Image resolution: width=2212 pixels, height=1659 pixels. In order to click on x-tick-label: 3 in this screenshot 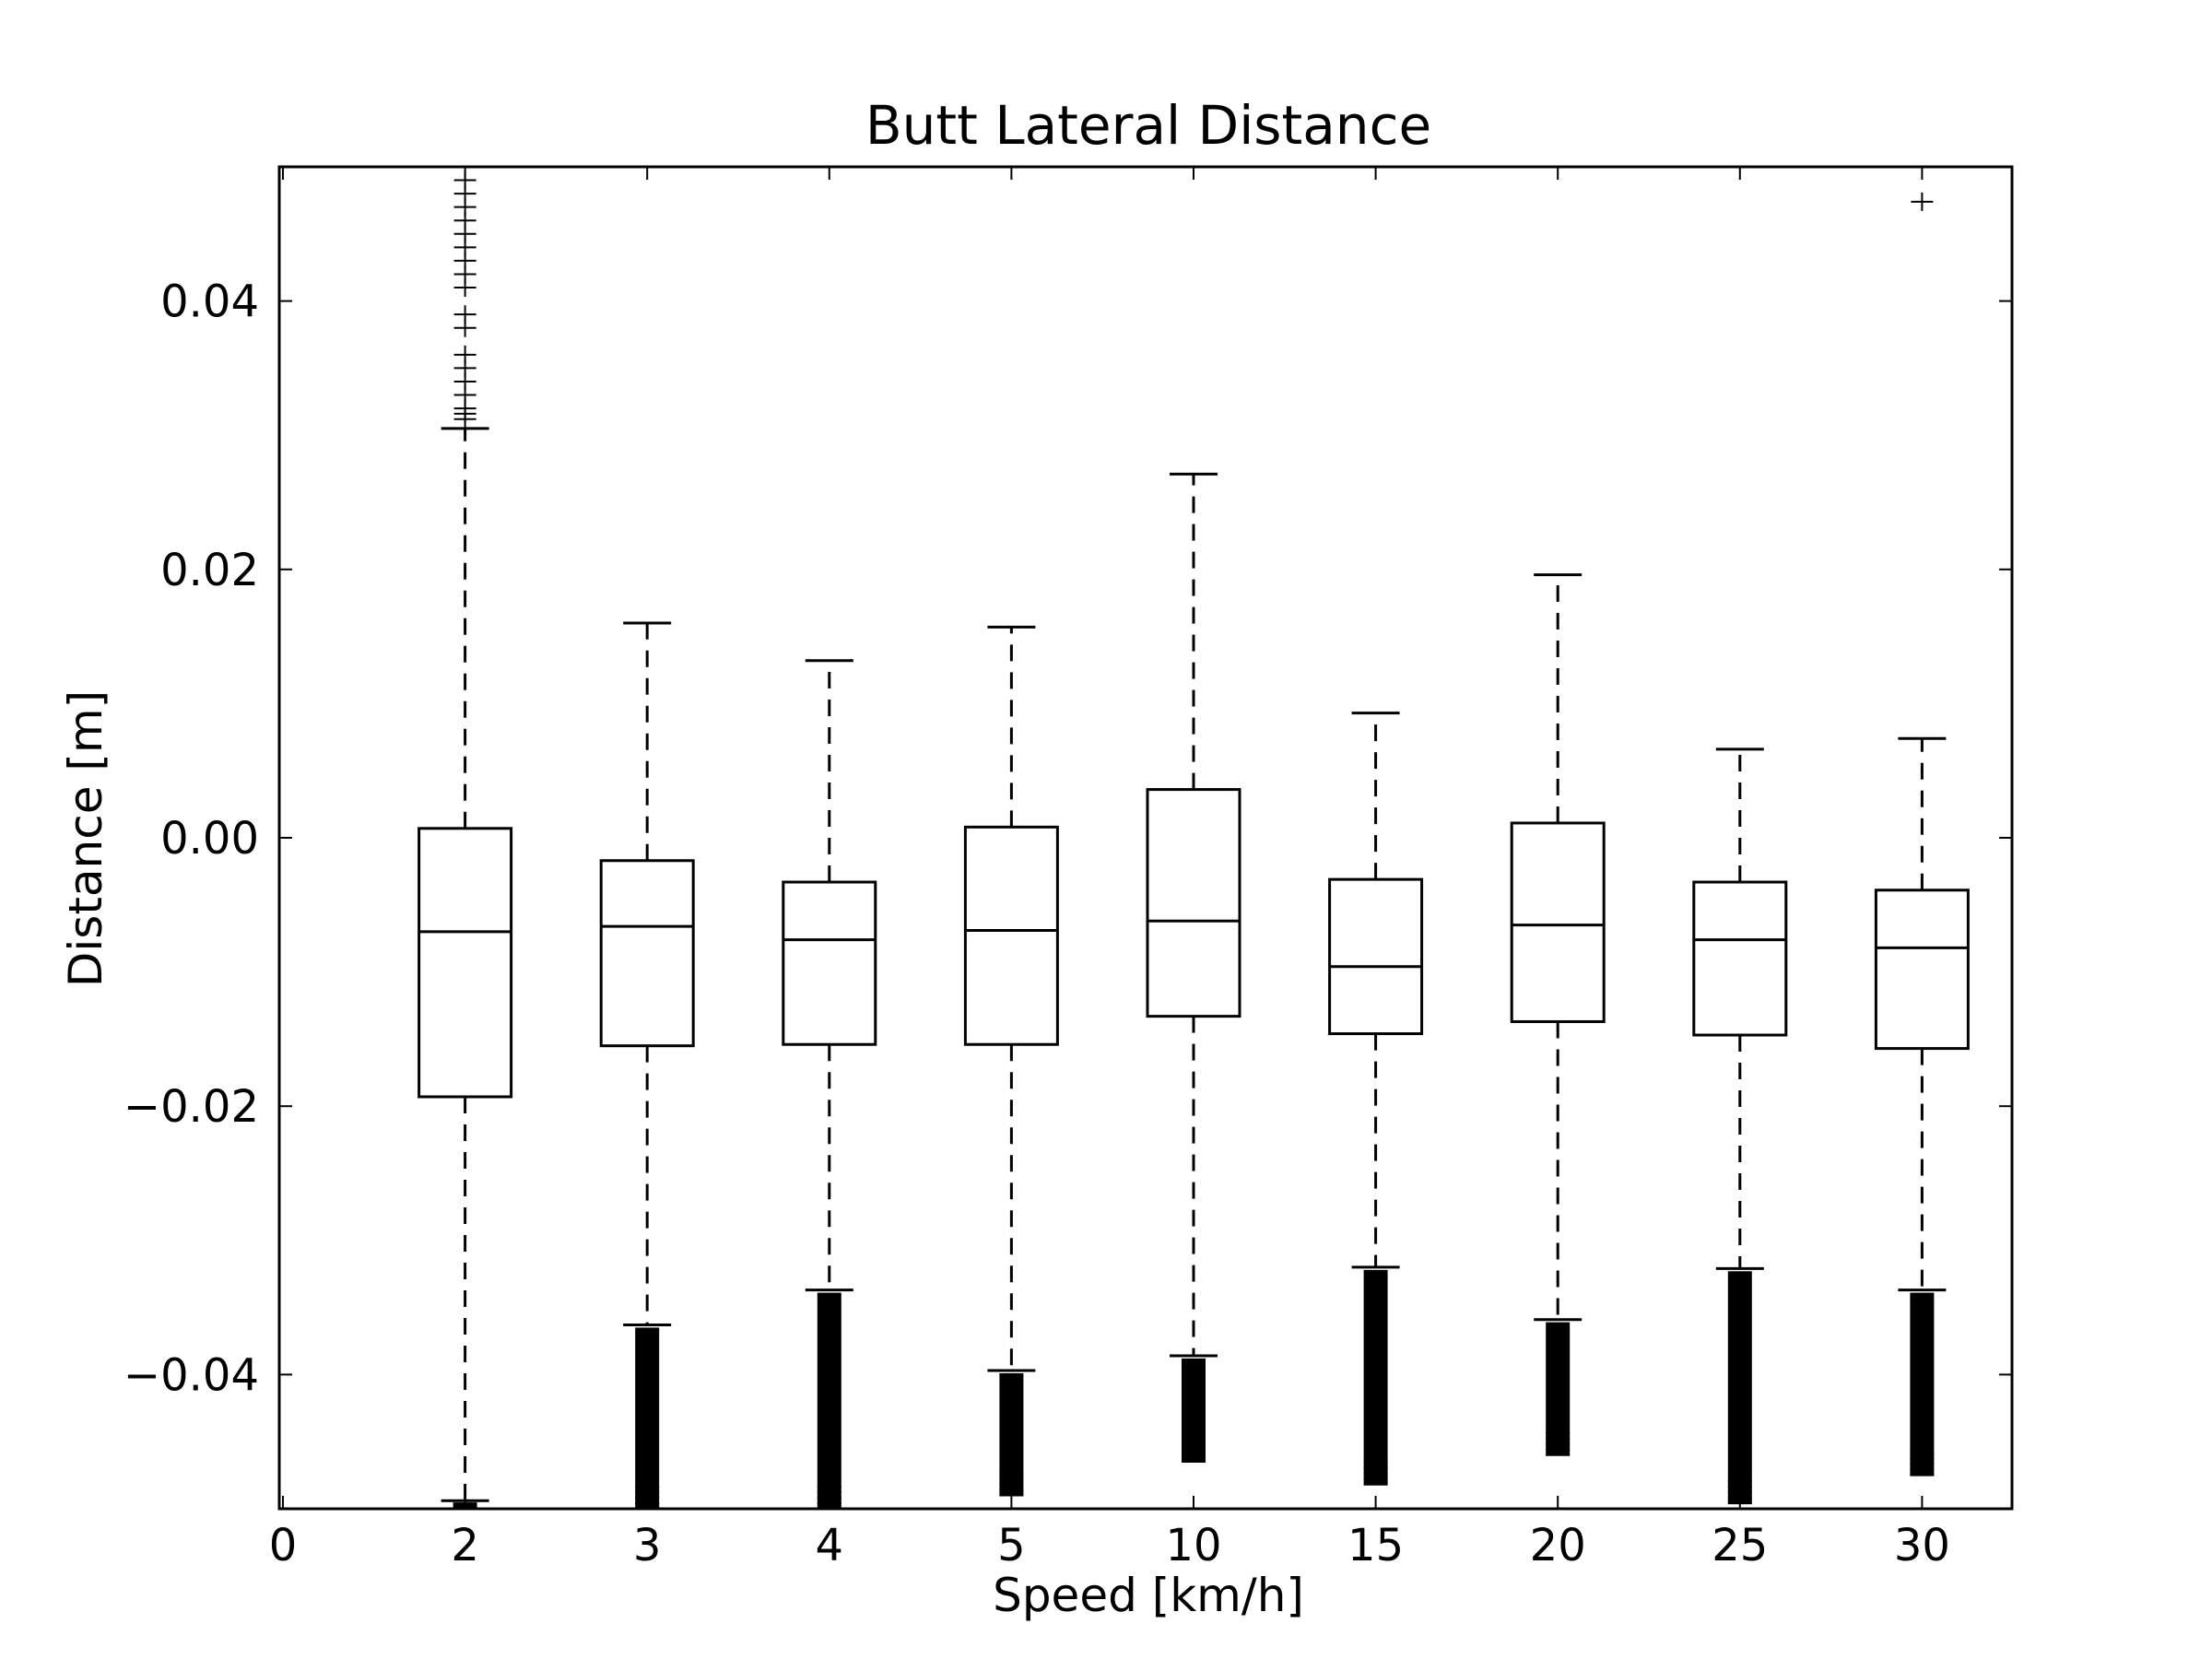, I will do `click(647, 1545)`.